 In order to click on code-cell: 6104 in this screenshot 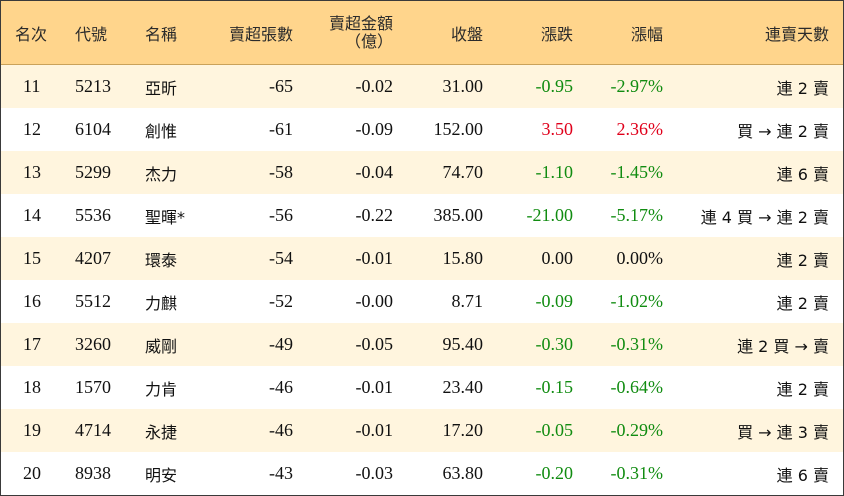, I will do `click(93, 129)`.